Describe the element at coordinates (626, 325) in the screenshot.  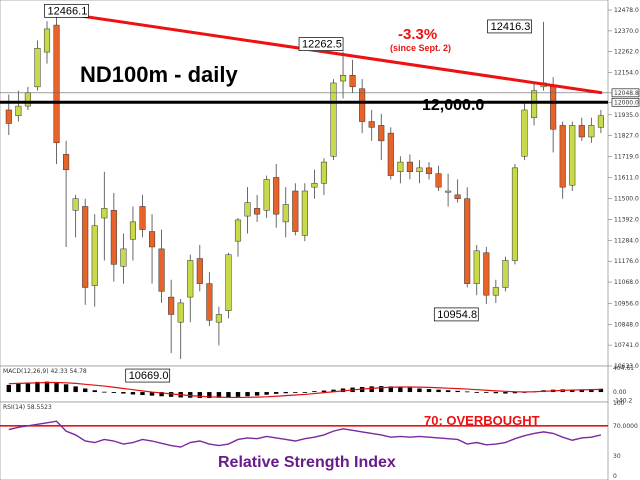
I see `price-tick-label: 10848.0` at that location.